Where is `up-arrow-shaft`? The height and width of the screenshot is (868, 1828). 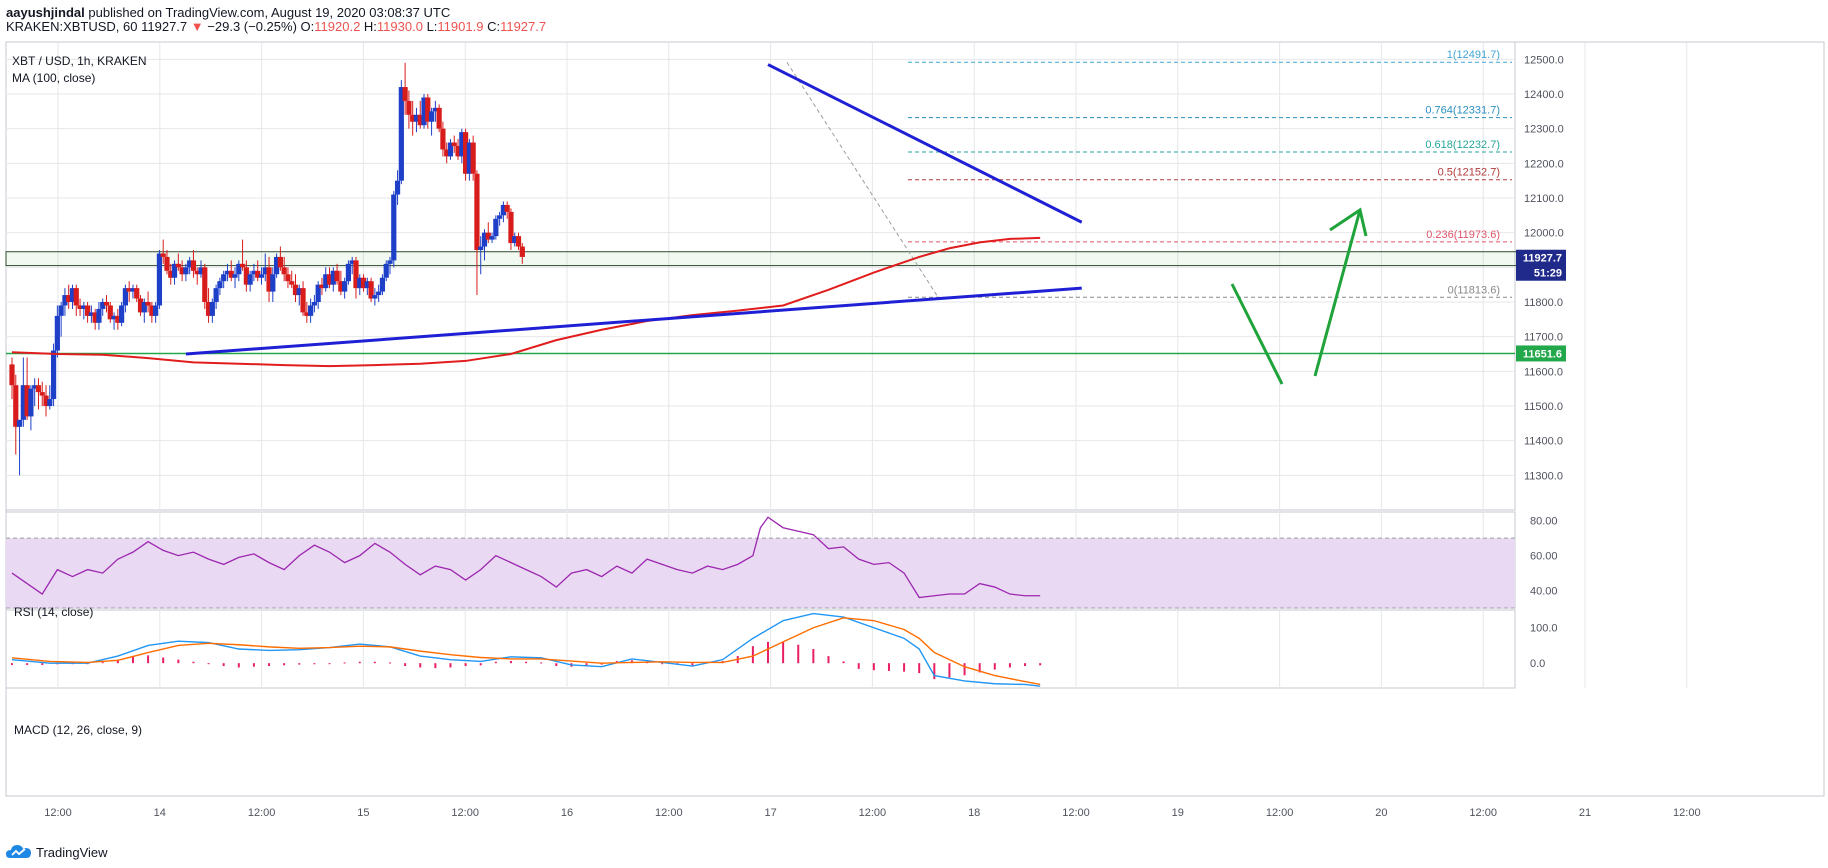 up-arrow-shaft is located at coordinates (1337, 293).